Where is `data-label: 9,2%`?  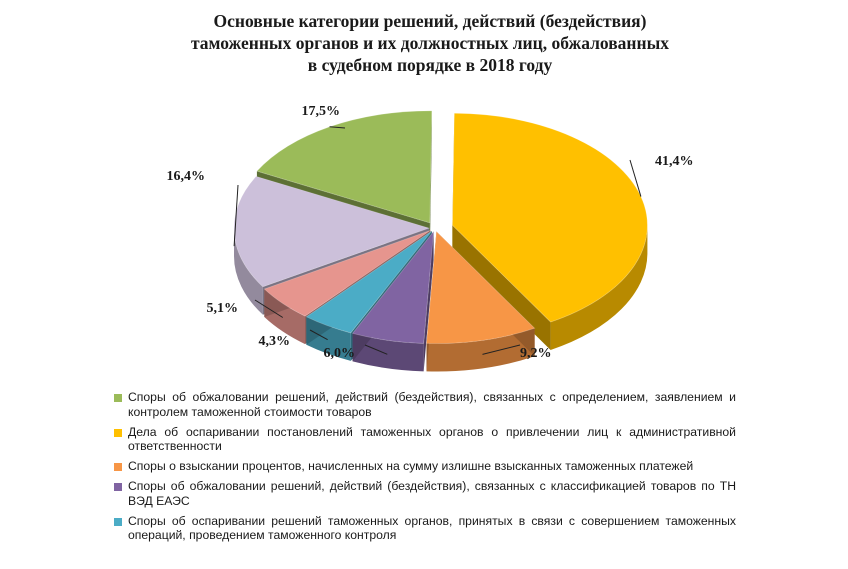 data-label: 9,2% is located at coordinates (536, 353).